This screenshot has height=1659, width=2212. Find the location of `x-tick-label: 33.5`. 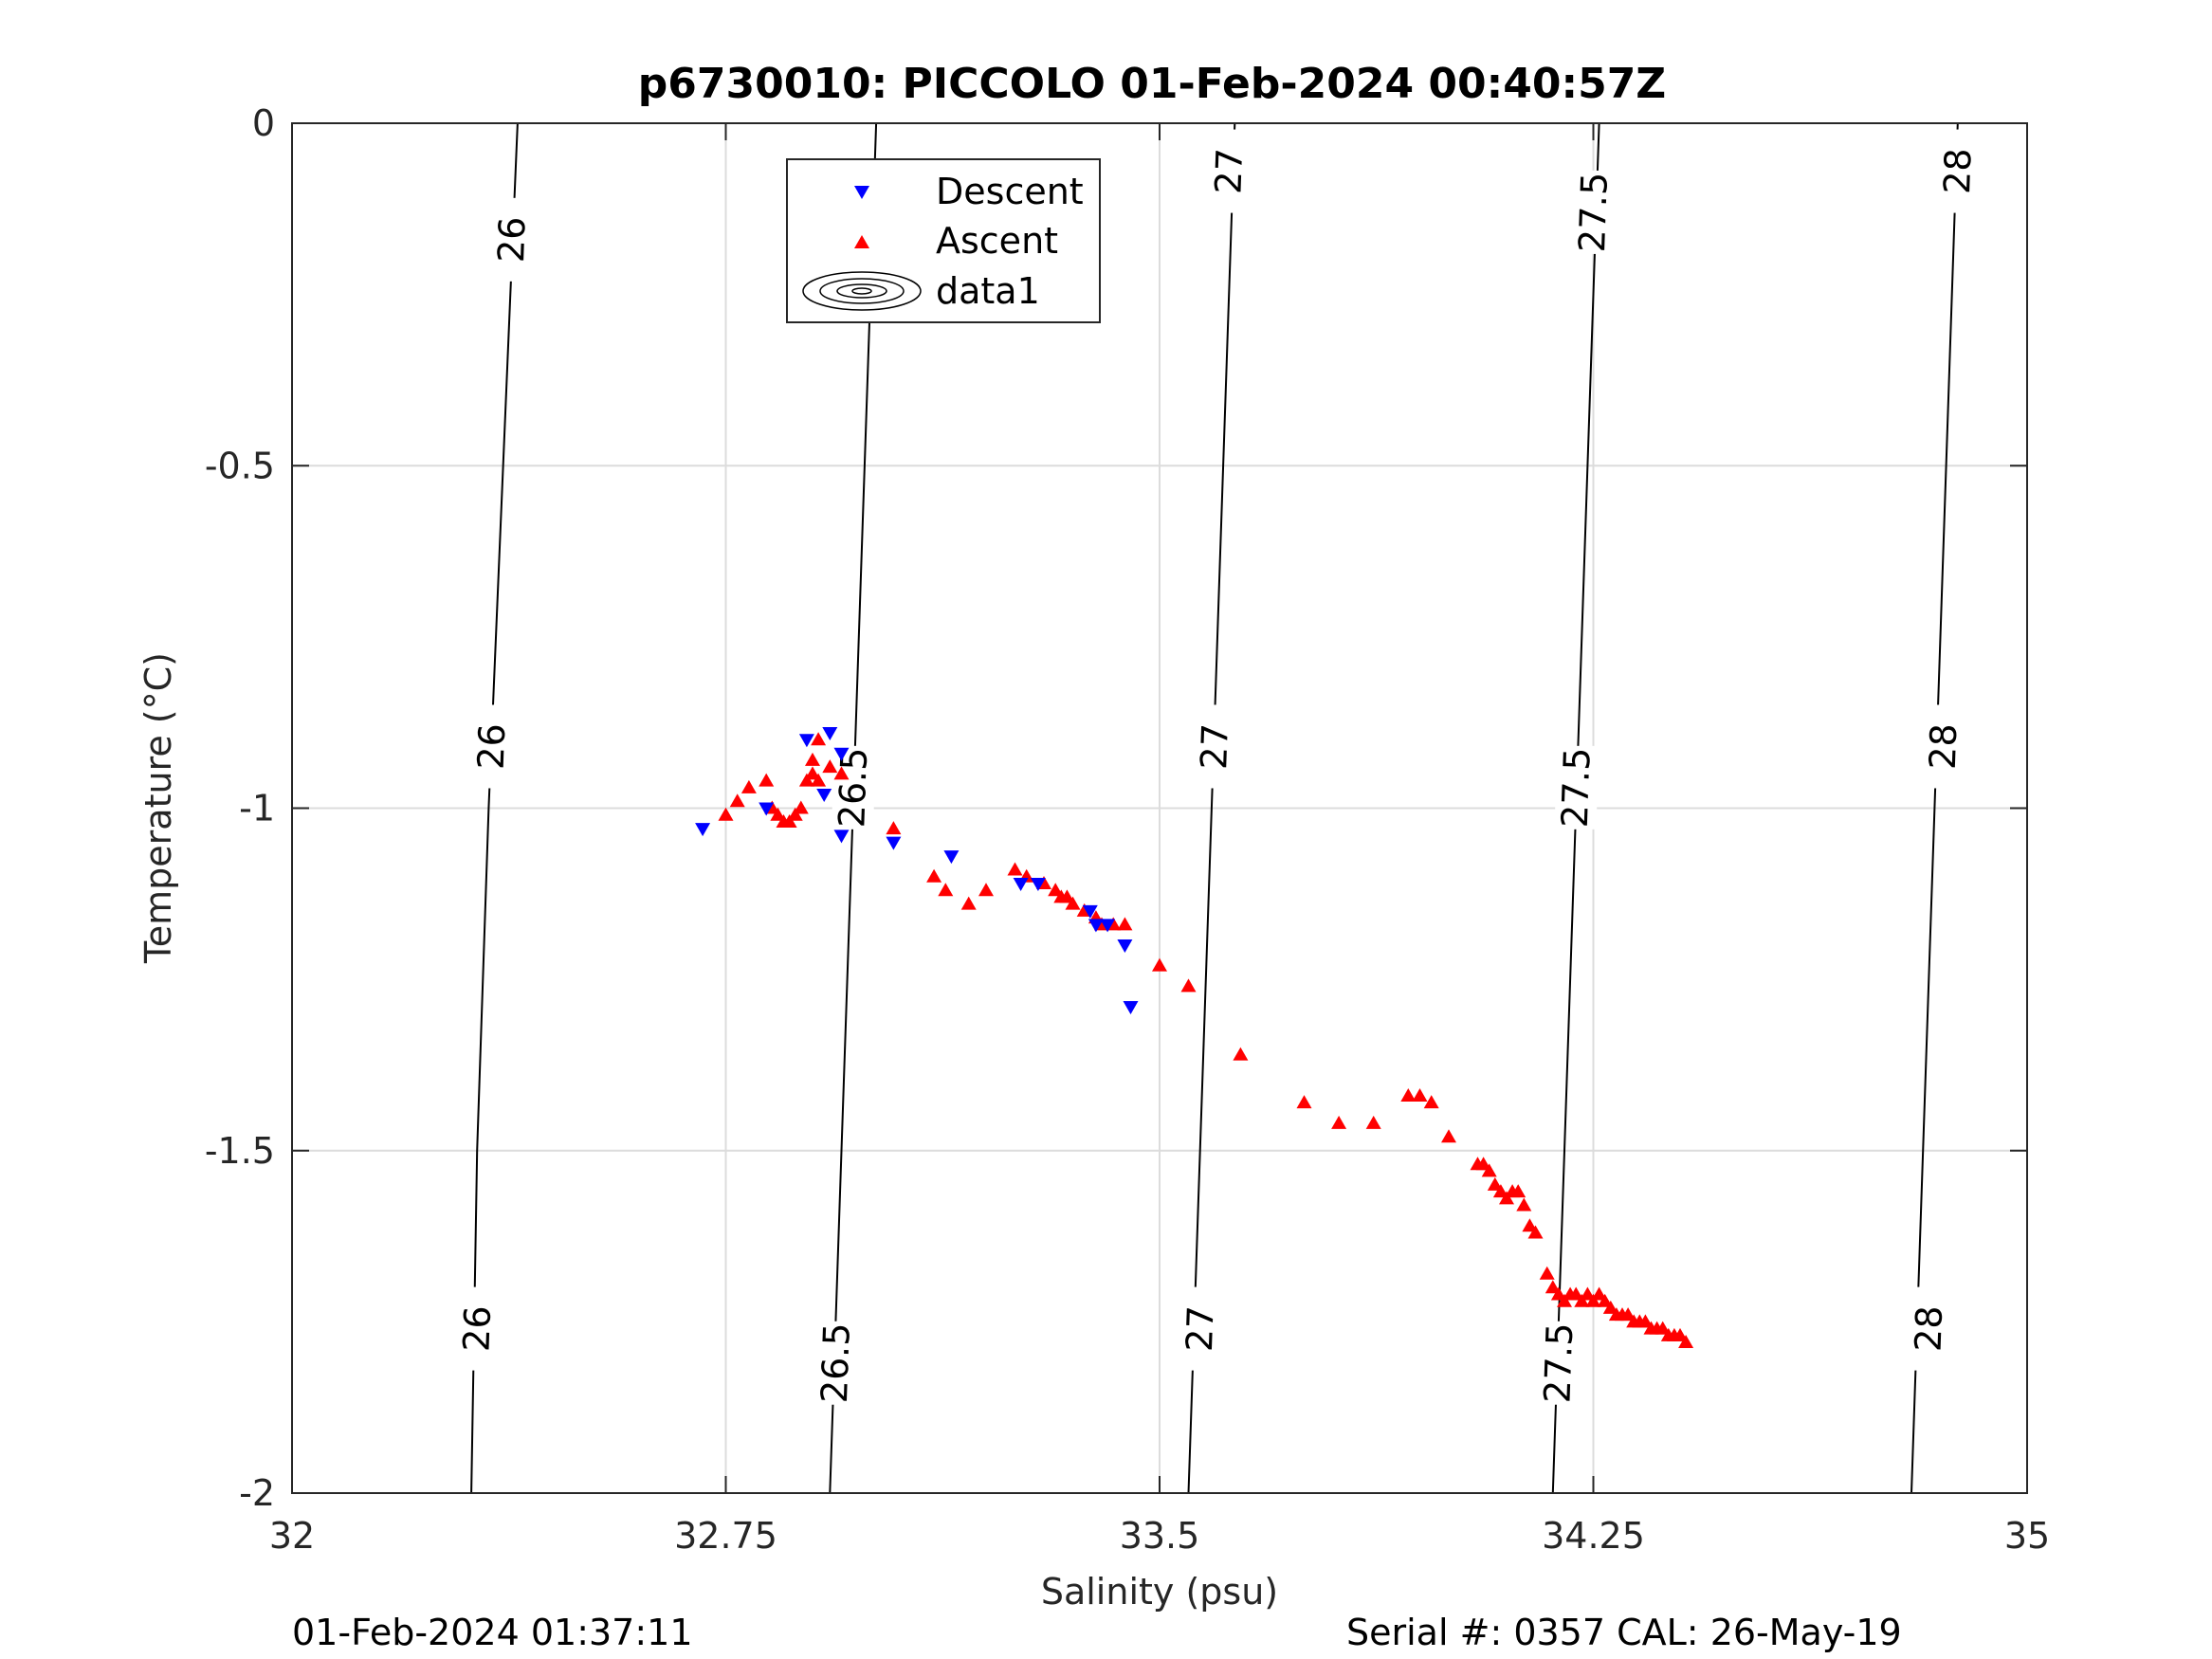

x-tick-label: 33.5 is located at coordinates (1160, 1536).